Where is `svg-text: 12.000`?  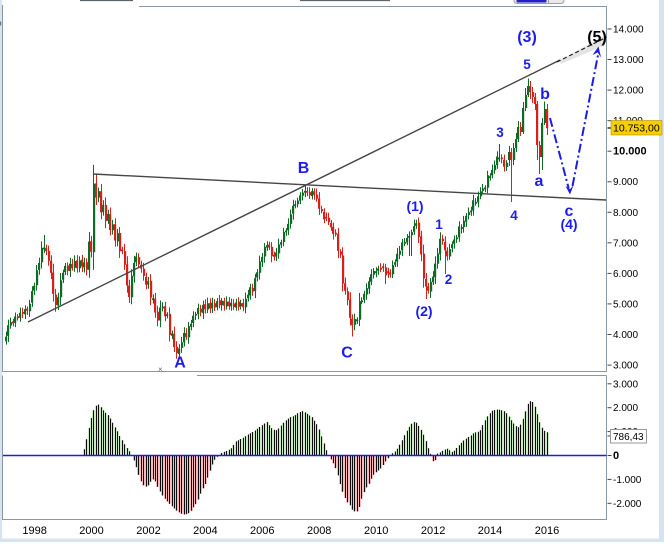 svg-text: 12.000 is located at coordinates (628, 91).